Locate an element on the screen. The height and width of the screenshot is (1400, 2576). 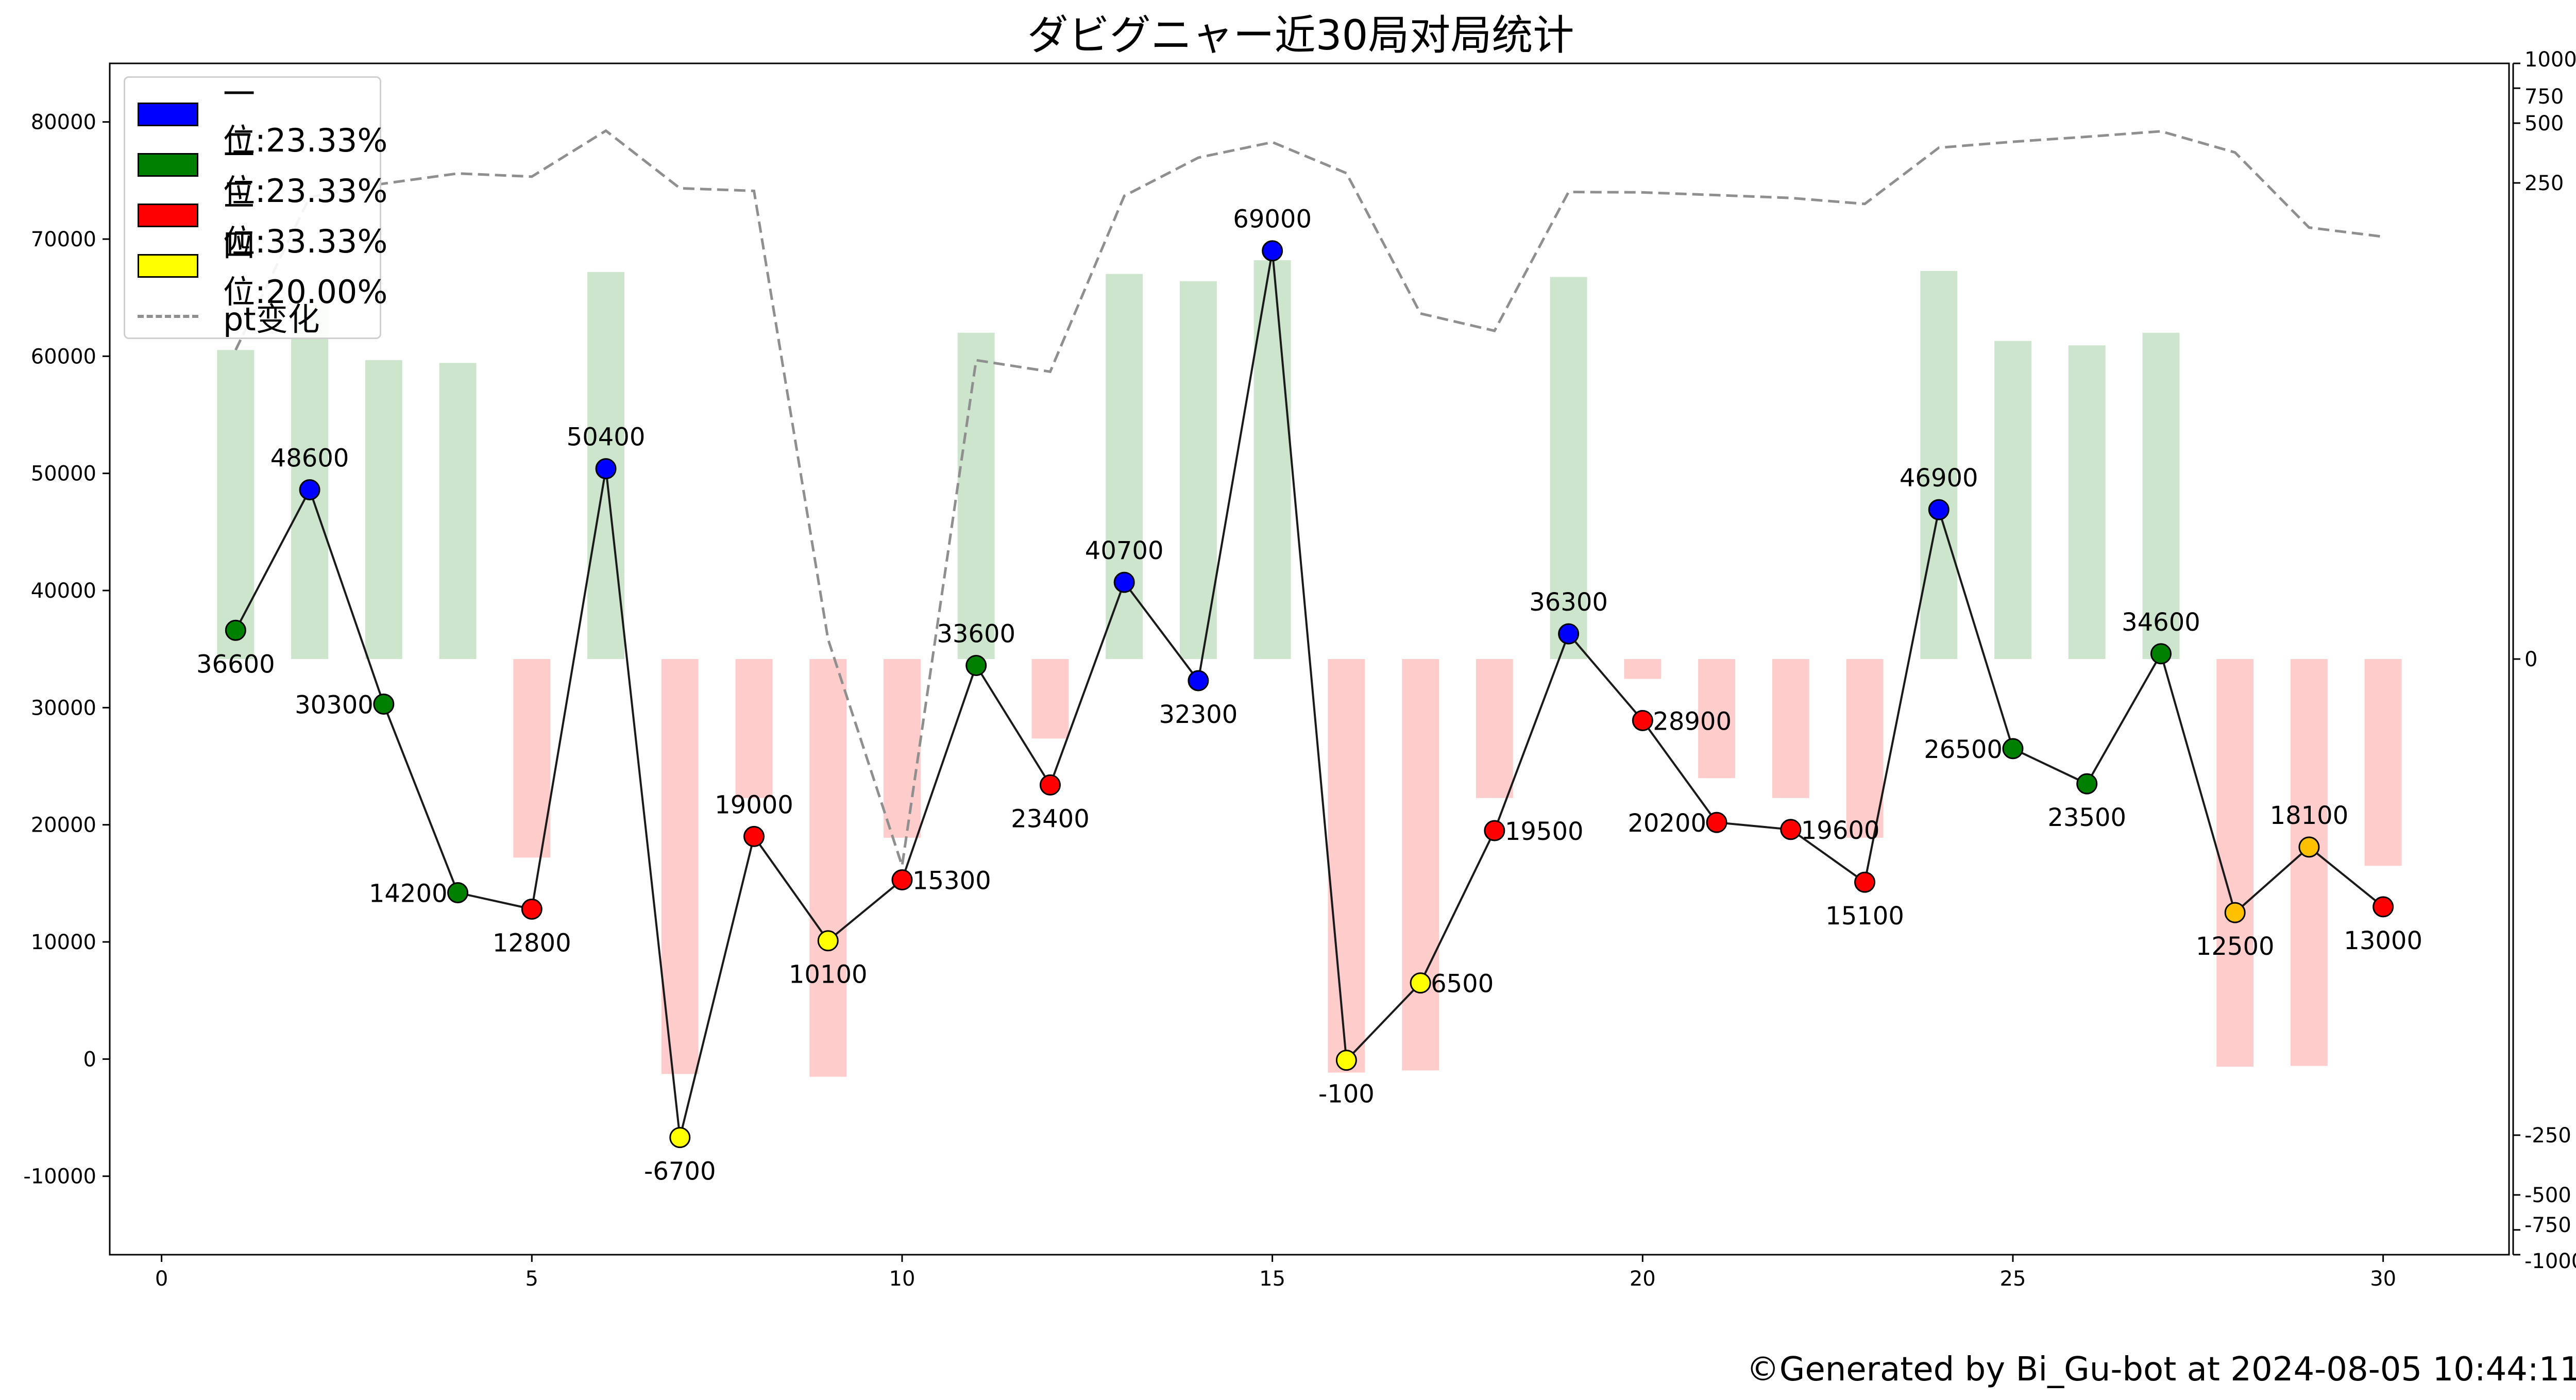
legend-label-first: 一位:23.33% is located at coordinates (305, 117).